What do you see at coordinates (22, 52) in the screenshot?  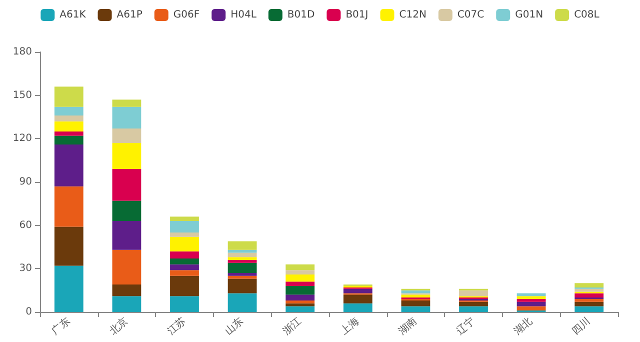 I see `y-tick-label: 180` at bounding box center [22, 52].